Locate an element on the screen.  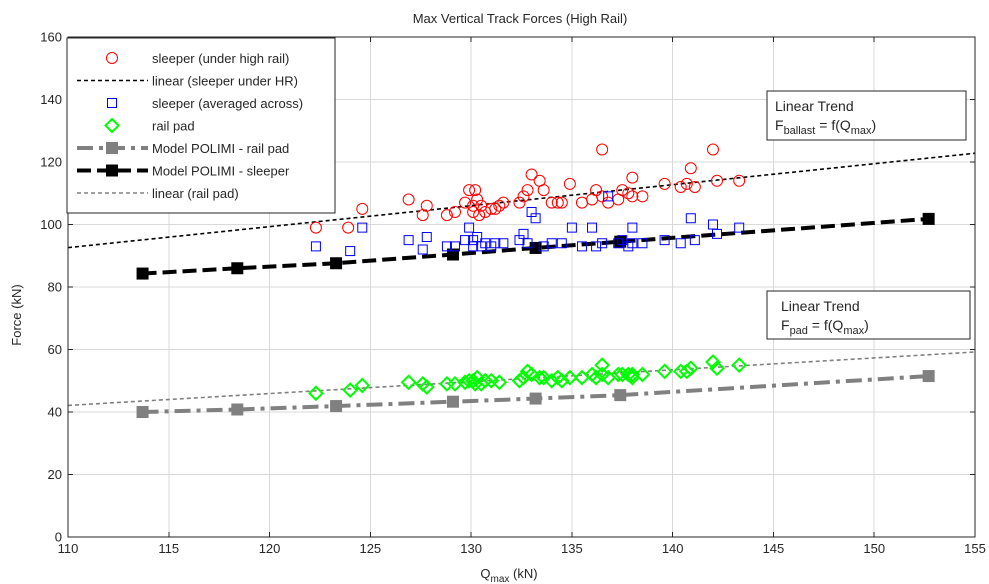
y-tick-label: 60 is located at coordinates (55, 349).